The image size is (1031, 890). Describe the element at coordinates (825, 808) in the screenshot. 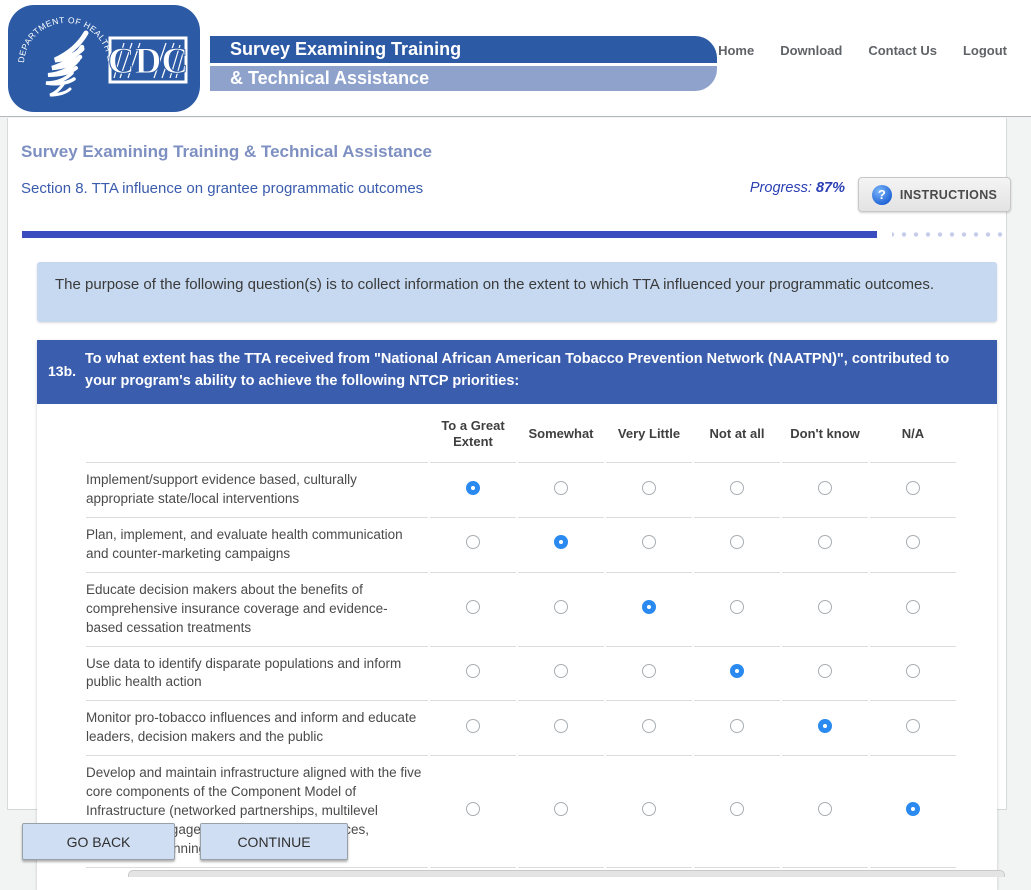

I see `radio-option-row5-col4` at that location.